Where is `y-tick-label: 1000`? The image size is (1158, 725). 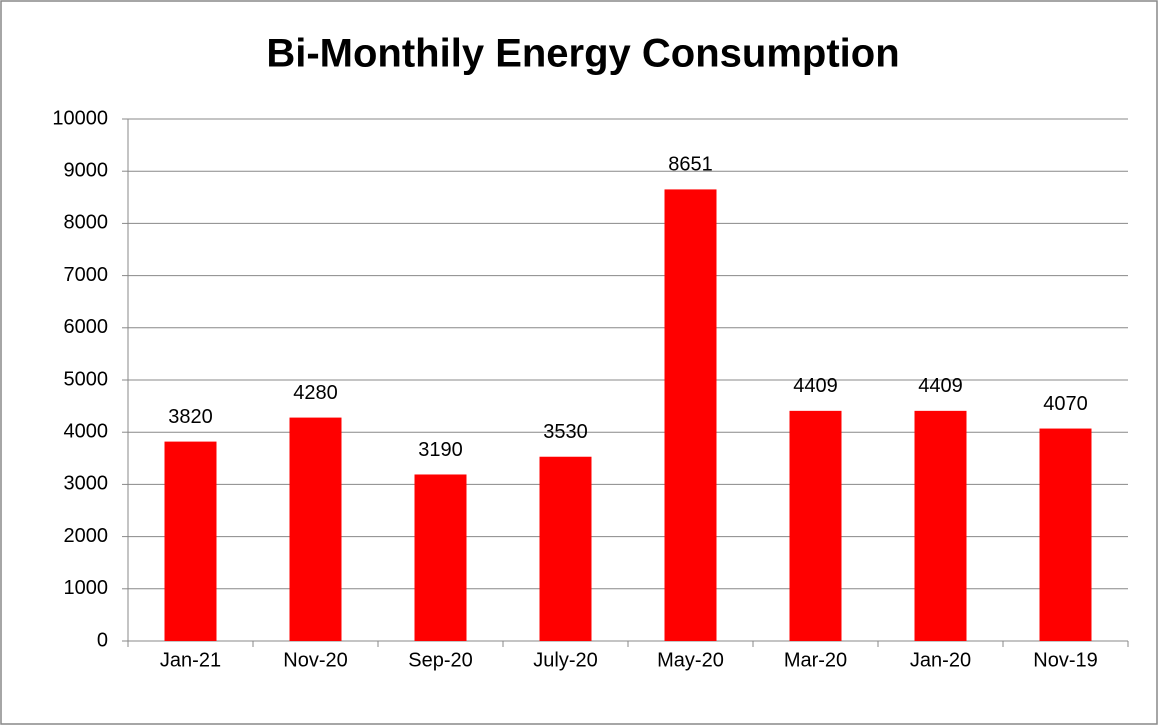
y-tick-label: 1000 is located at coordinates (86, 588).